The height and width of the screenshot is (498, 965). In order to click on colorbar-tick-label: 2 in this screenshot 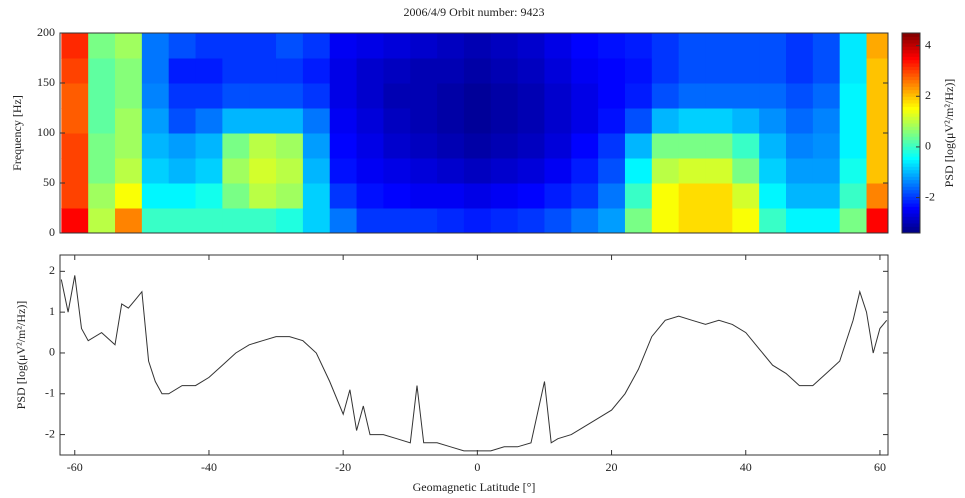, I will do `click(928, 95)`.